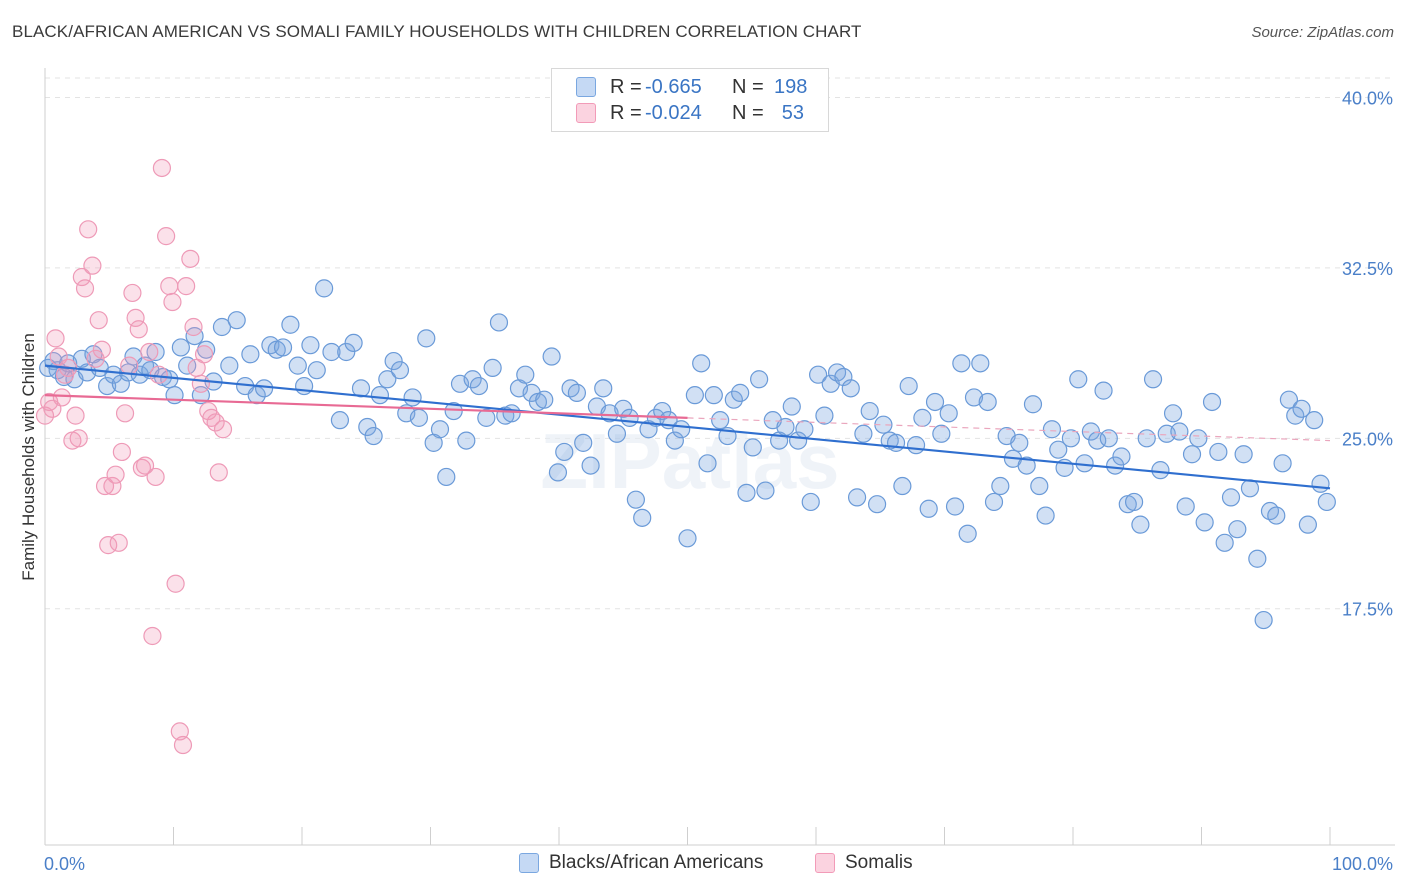 This screenshot has height=892, width=1406. Describe the element at coordinates (673, 112) in the screenshot. I see `stats-r-value: -0.024` at that location.